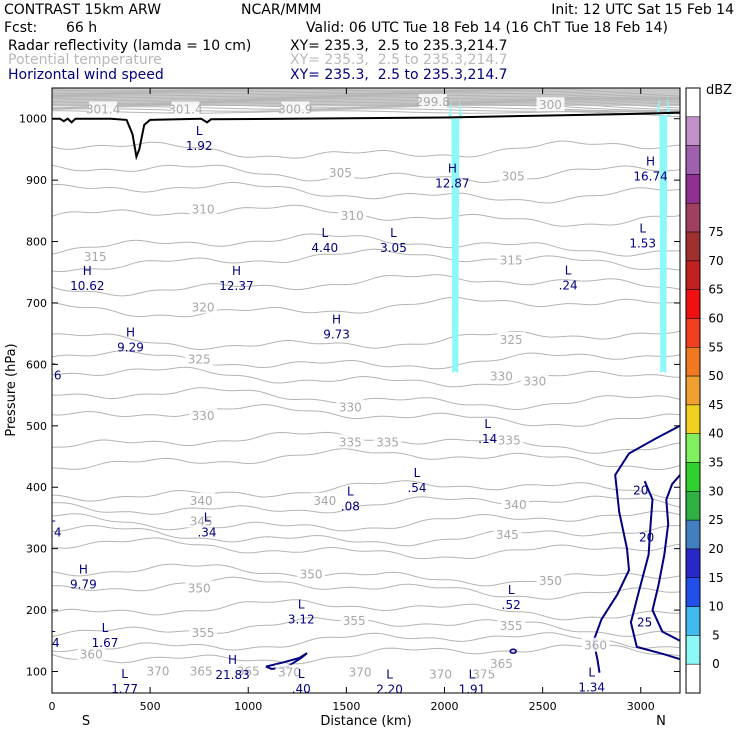 This screenshot has height=740, width=740. What do you see at coordinates (642, 244) in the screenshot?
I see `wind-extremum-value: 1.53` at bounding box center [642, 244].